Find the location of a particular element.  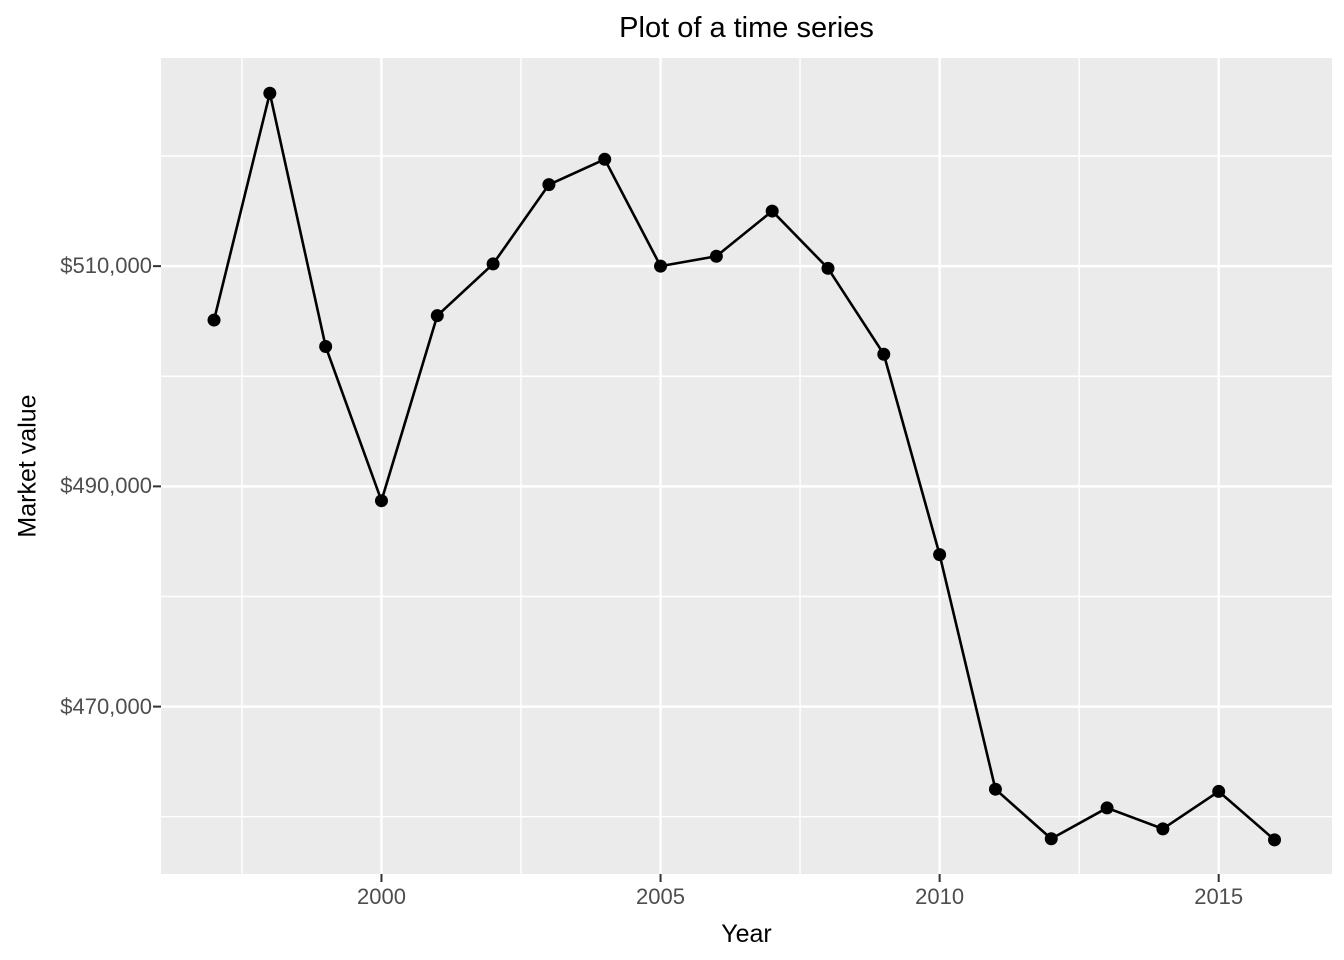

x-tick-label-2010: 2010 is located at coordinates (940, 896).